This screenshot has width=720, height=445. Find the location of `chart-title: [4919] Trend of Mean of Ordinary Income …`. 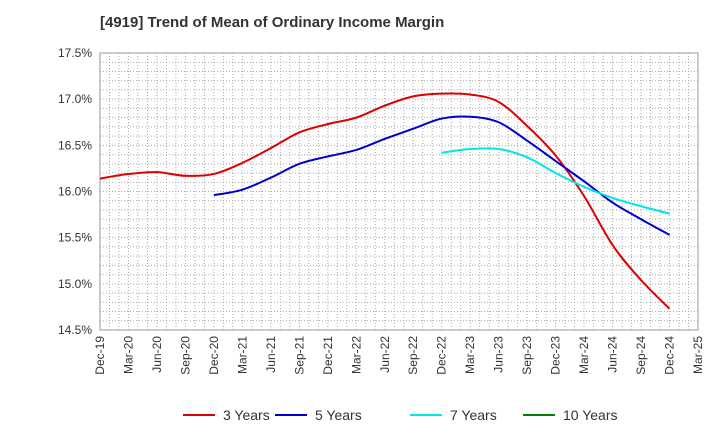

chart-title: [4919] Trend of Mean of Ordinary Income … is located at coordinates (272, 22).